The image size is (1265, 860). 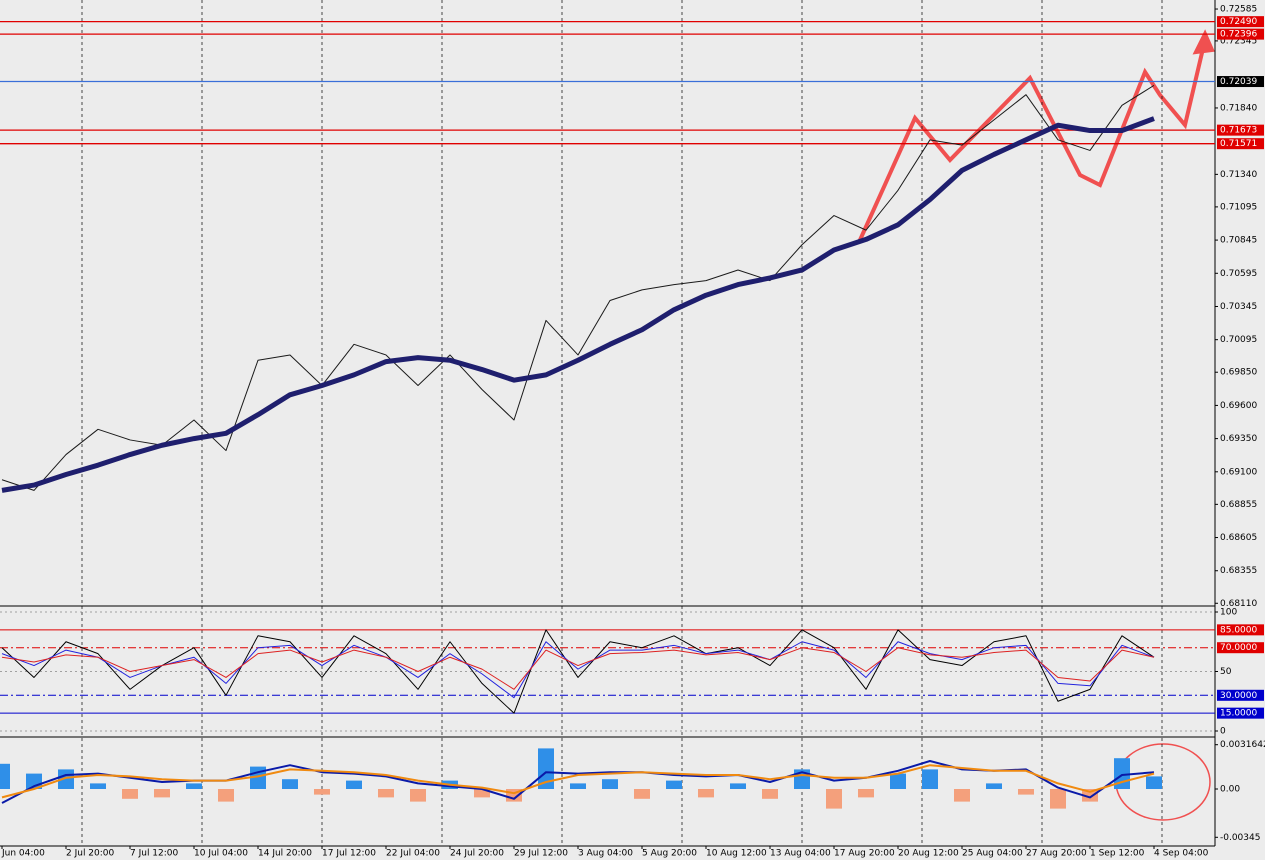 What do you see at coordinates (864, 854) in the screenshot?
I see `x-tick-label: 17 Aug 20:00` at bounding box center [864, 854].